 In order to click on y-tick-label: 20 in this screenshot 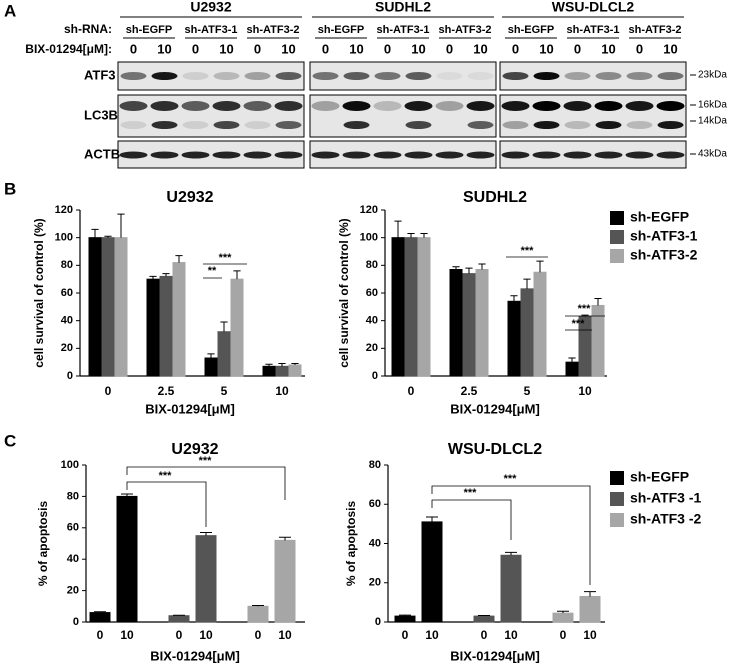, I will do `click(372, 348)`.